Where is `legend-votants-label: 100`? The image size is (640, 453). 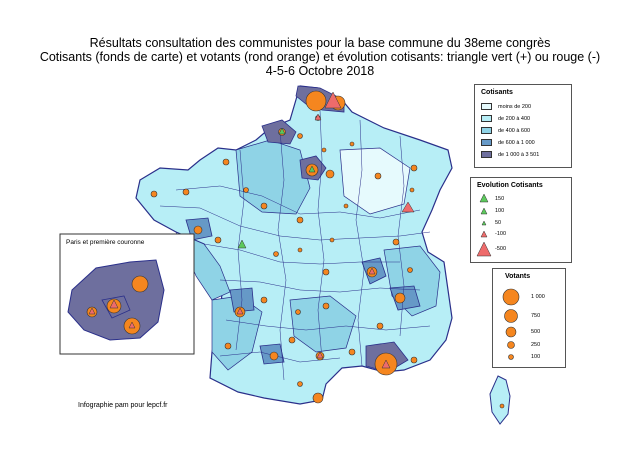 legend-votants-label: 100 is located at coordinates (536, 357).